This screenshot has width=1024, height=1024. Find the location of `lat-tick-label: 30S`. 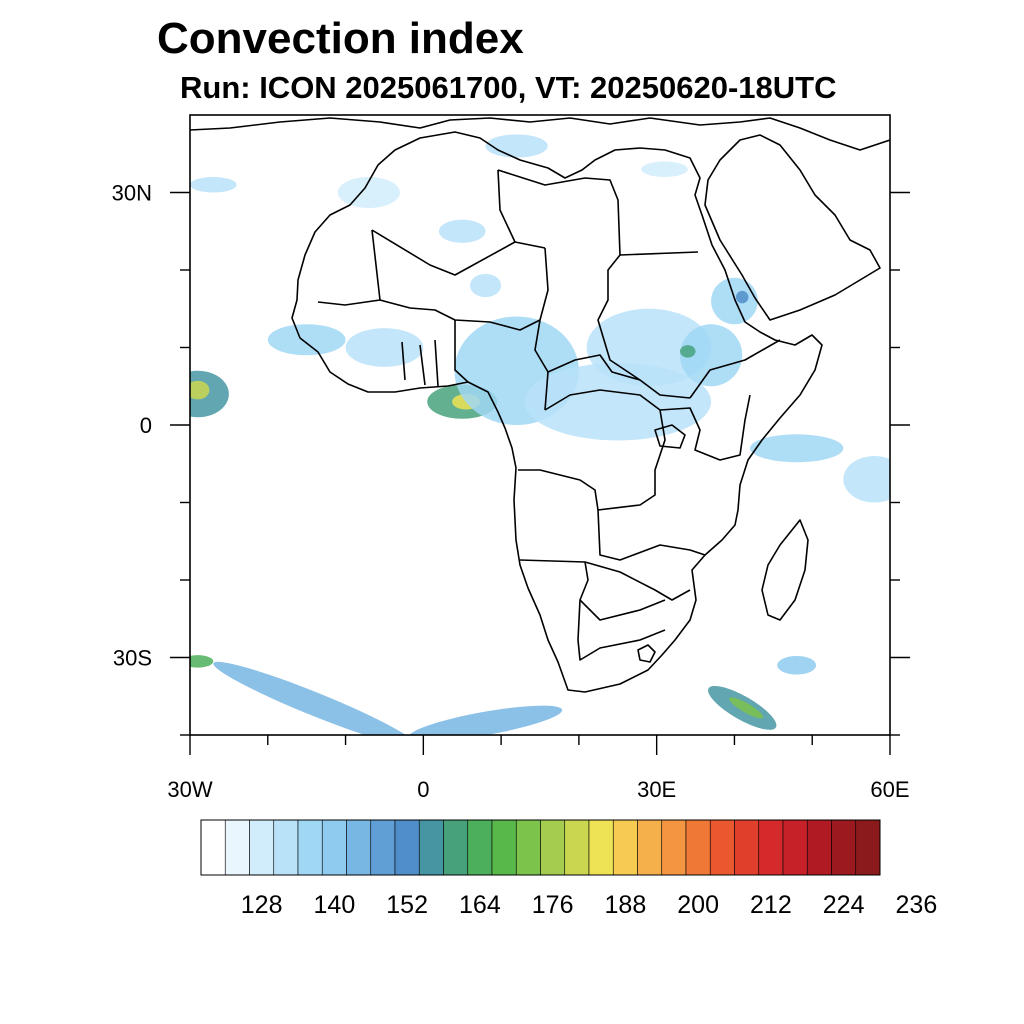

lat-tick-label: 30S is located at coordinates (132, 658).